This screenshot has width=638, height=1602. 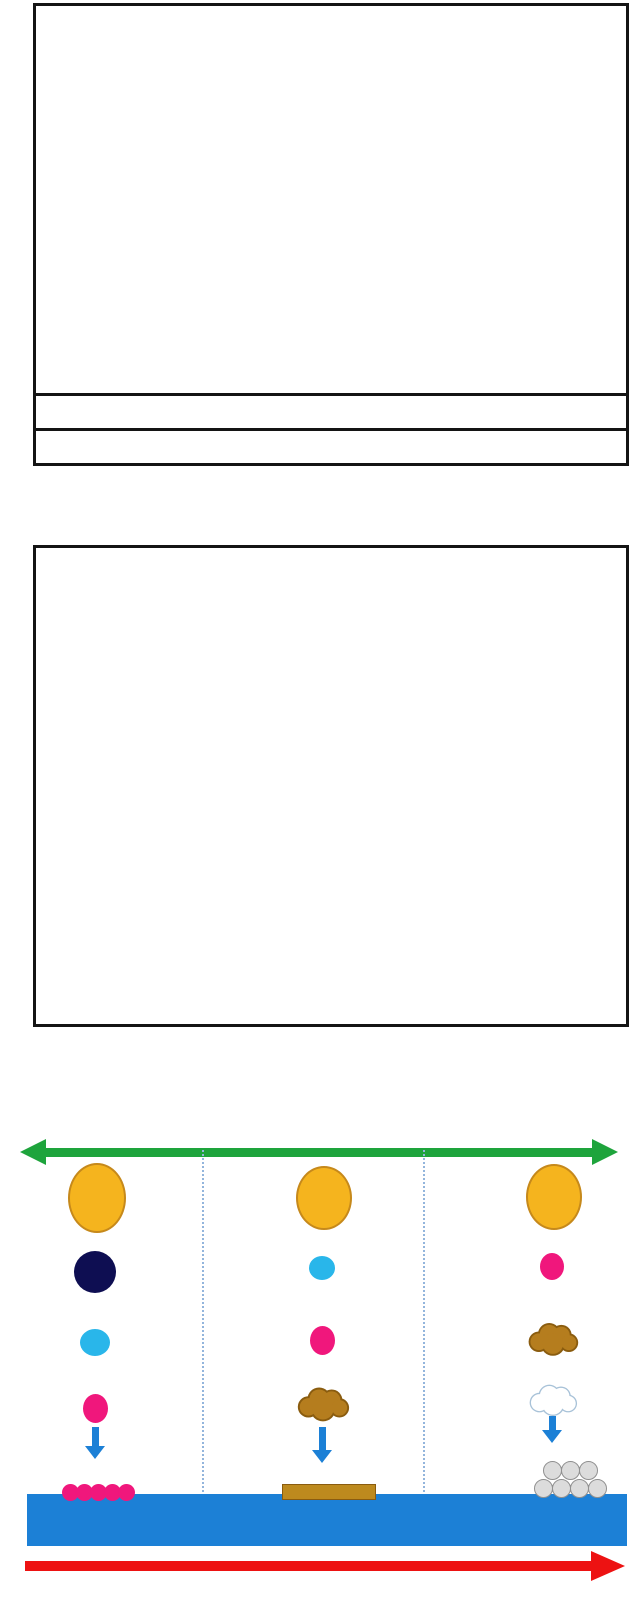 I want to click on sublimate-cloud-icon, so click(x=553, y=1400).